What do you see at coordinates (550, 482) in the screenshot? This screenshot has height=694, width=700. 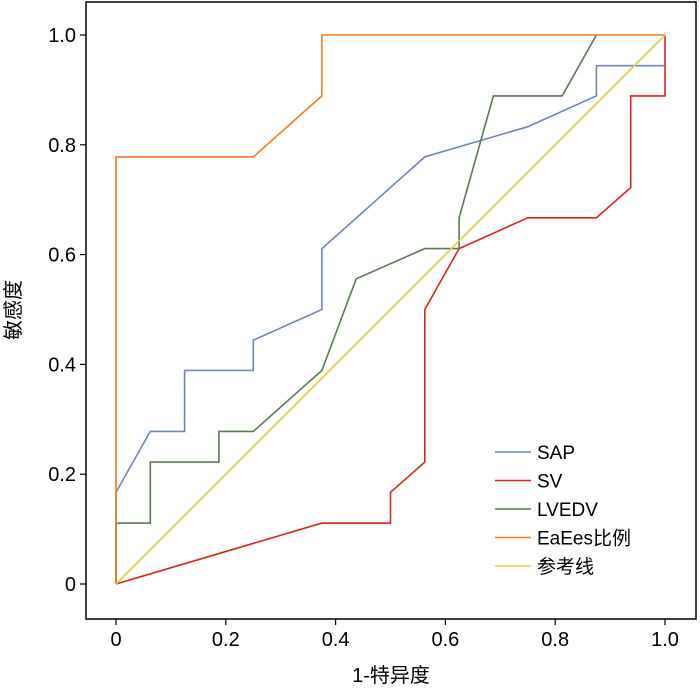 I see `legend-label: SV` at bounding box center [550, 482].